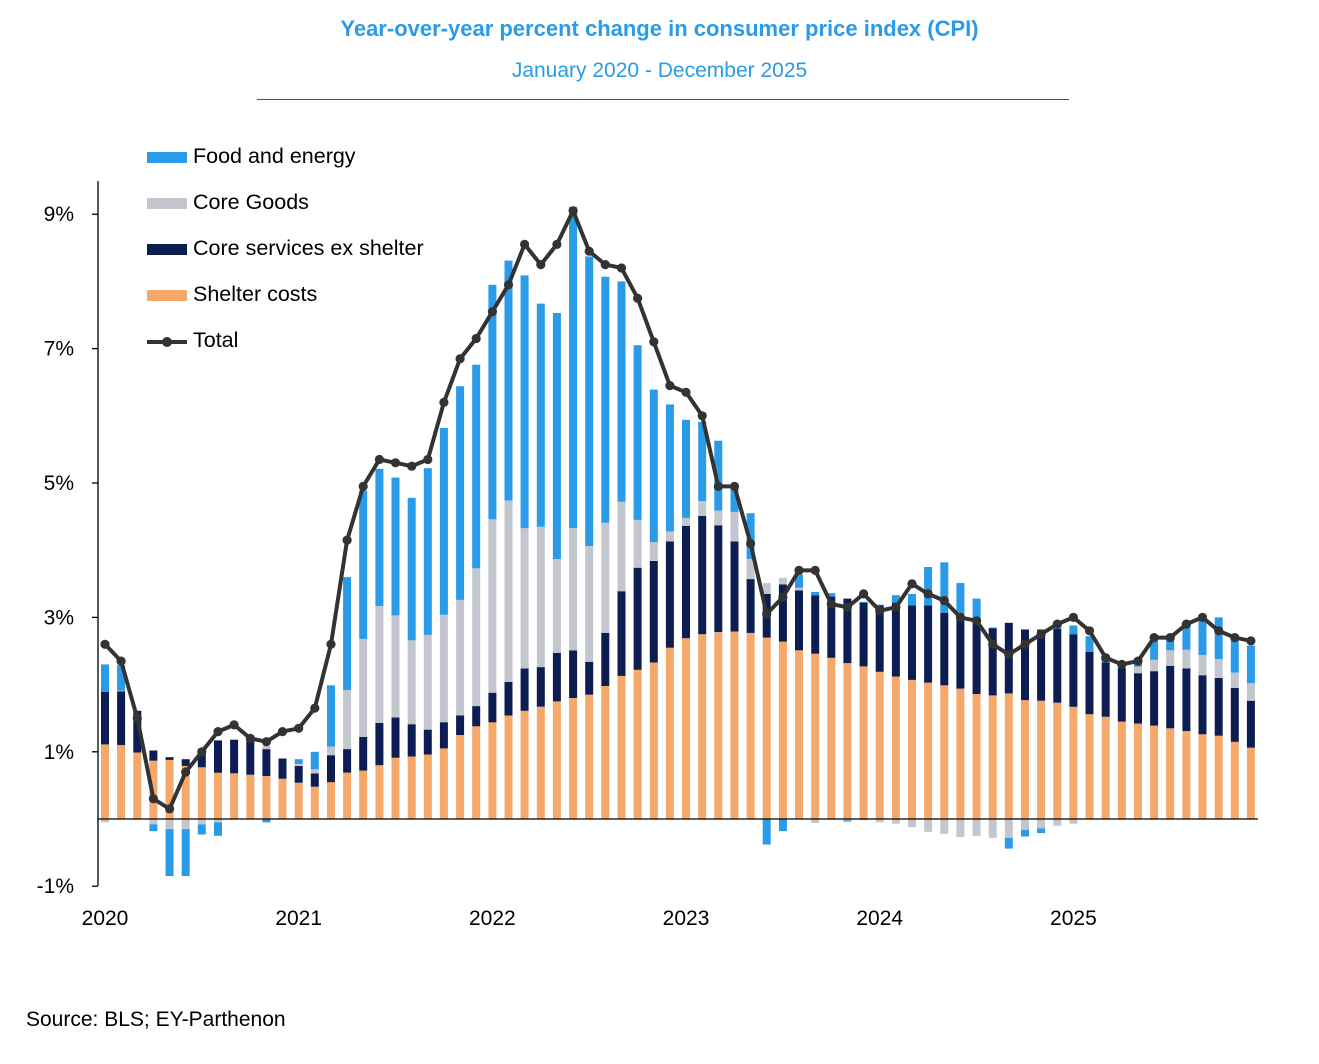 This screenshot has height=1064, width=1319. I want to click on title-divider, so click(663, 99).